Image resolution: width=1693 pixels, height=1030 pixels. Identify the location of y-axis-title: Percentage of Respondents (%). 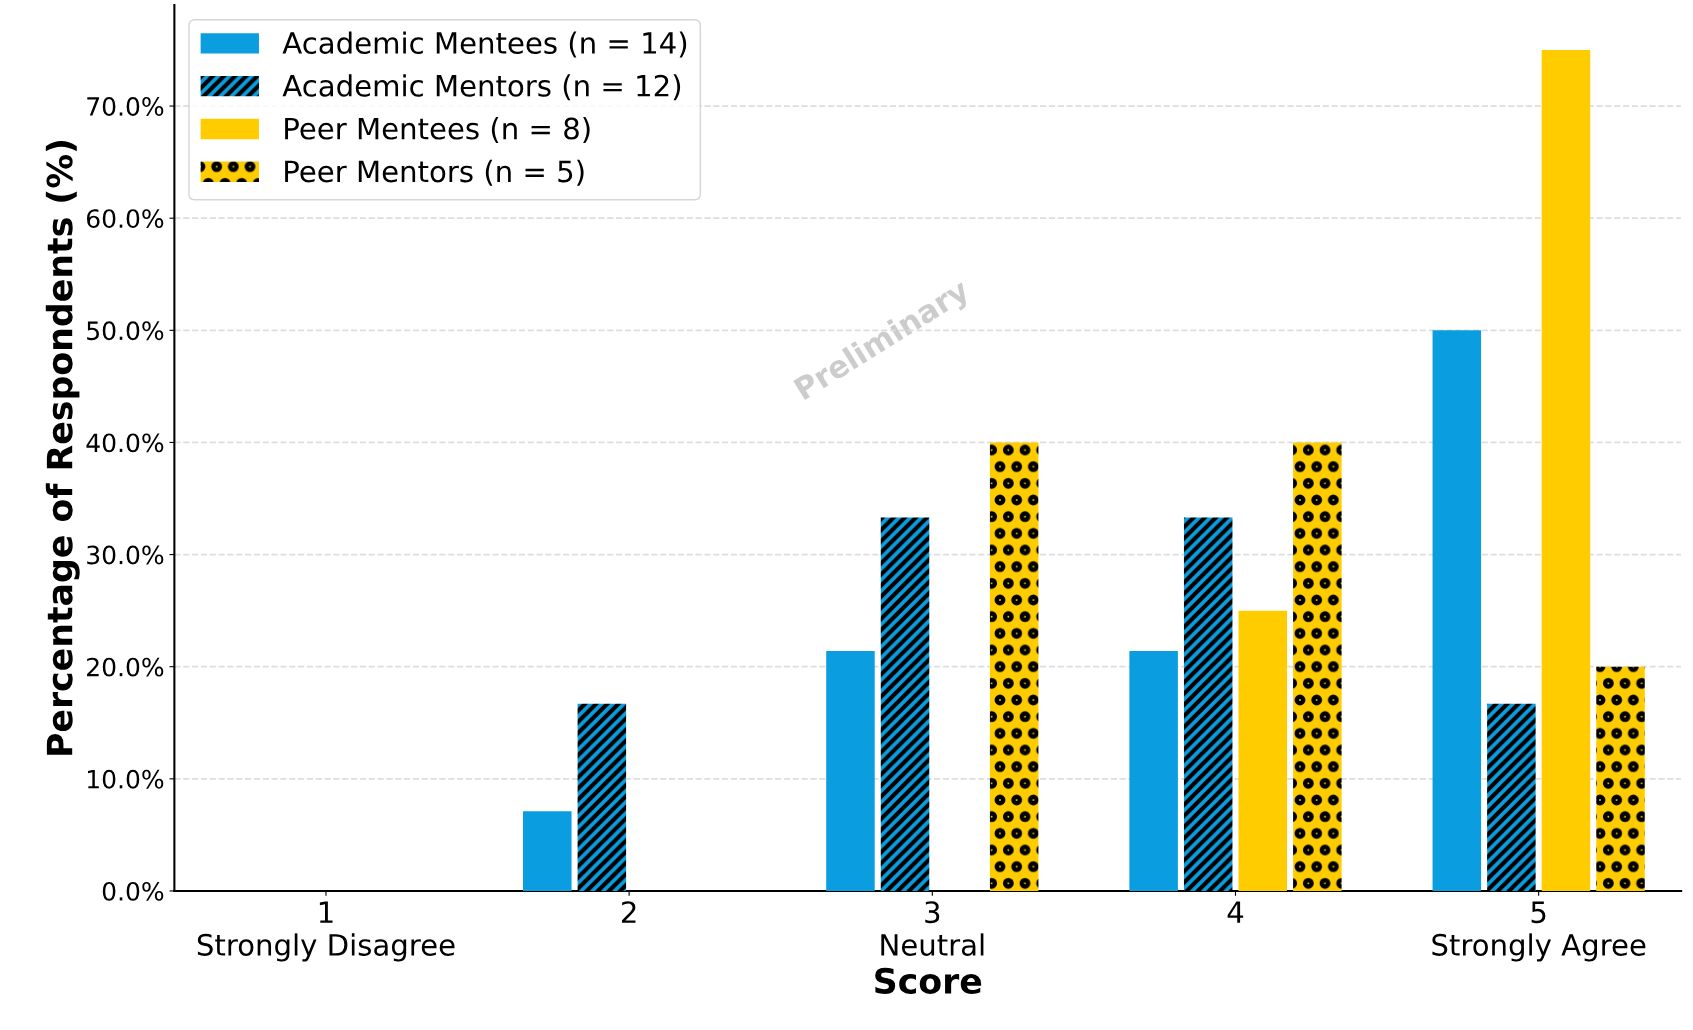
(62, 448).